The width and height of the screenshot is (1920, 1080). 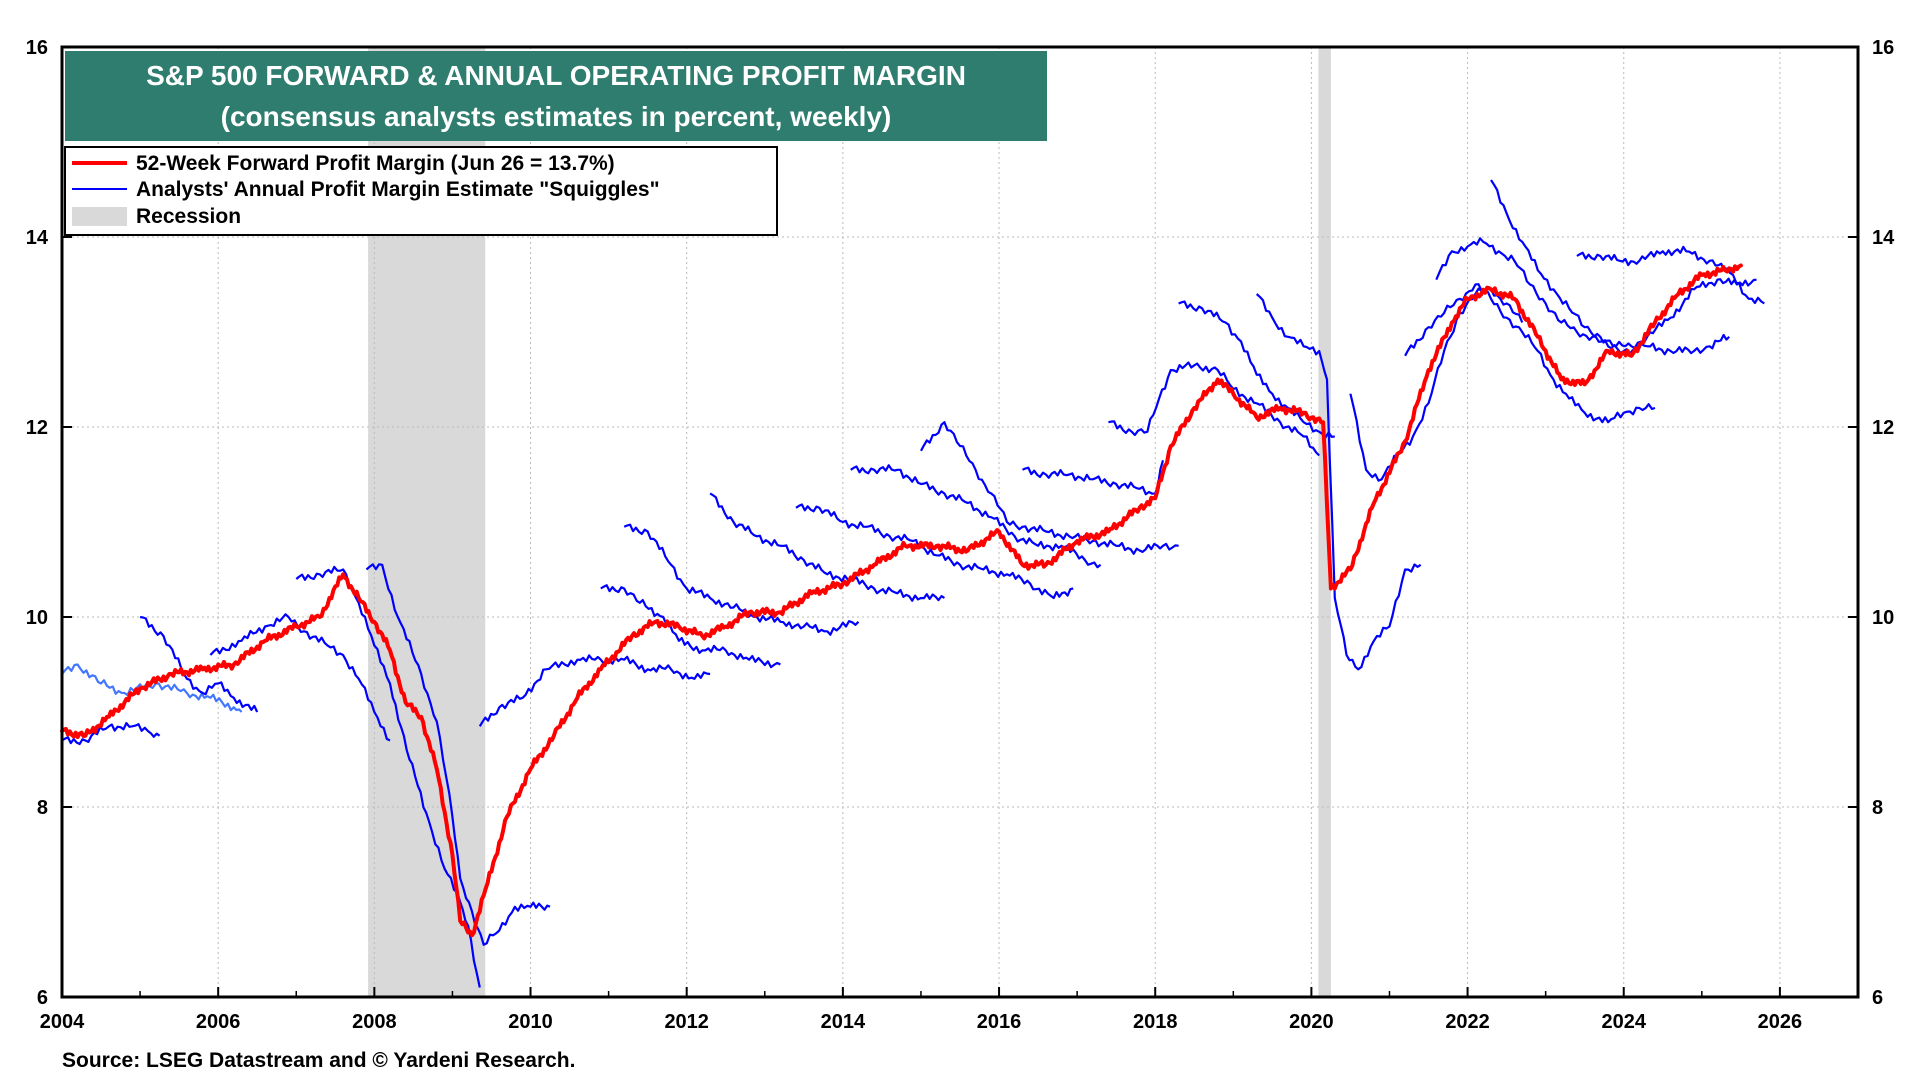 I want to click on x-tick-label: 2012, so click(x=686, y=1022).